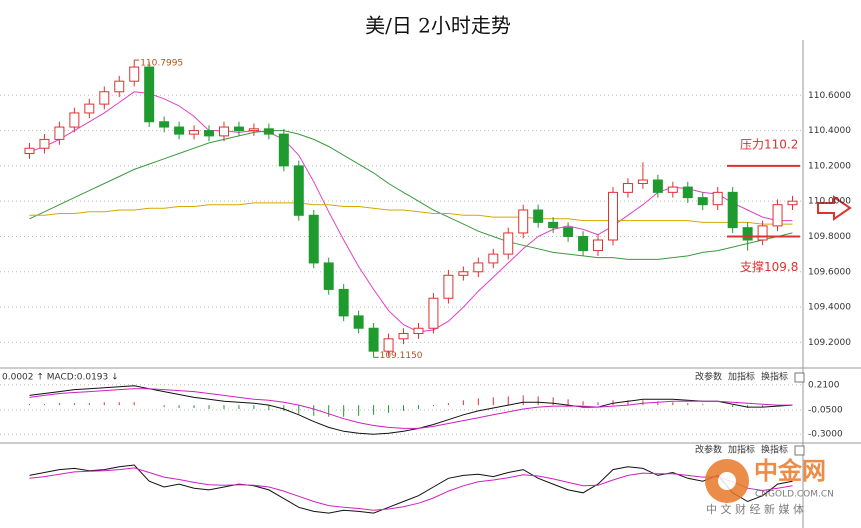 Image resolution: width=861 pixels, height=528 pixels. What do you see at coordinates (829, 131) in the screenshot?
I see `y-tick-label: 110.4000` at bounding box center [829, 131].